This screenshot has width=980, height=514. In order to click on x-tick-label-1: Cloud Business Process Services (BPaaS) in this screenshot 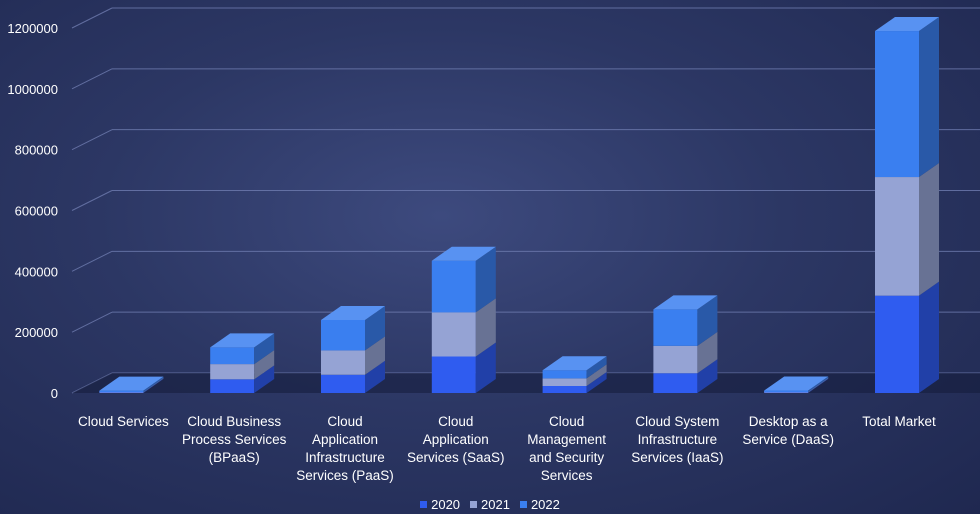, I will do `click(234, 439)`.